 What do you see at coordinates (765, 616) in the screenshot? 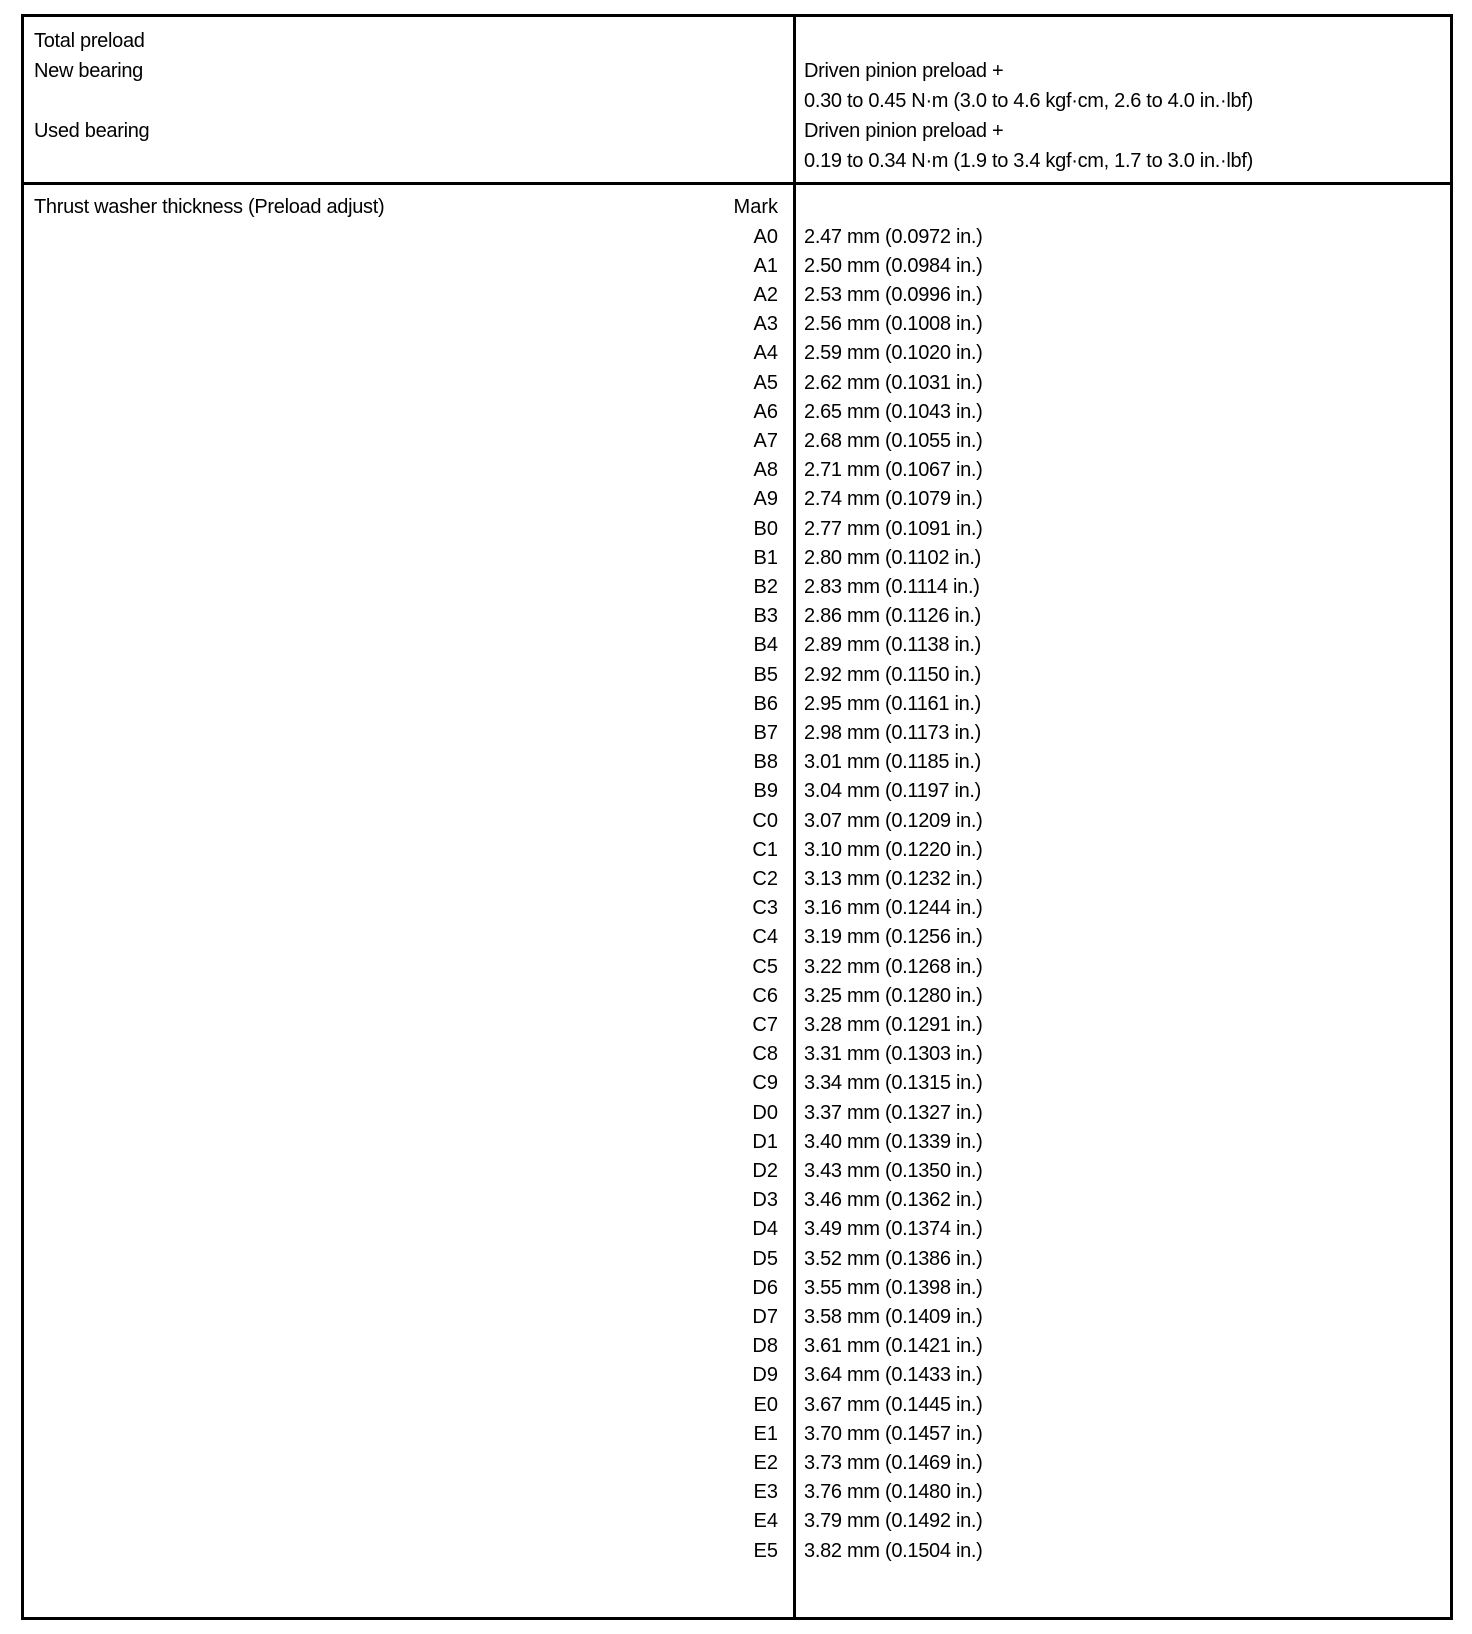
I see `washer-mark: B3` at bounding box center [765, 616].